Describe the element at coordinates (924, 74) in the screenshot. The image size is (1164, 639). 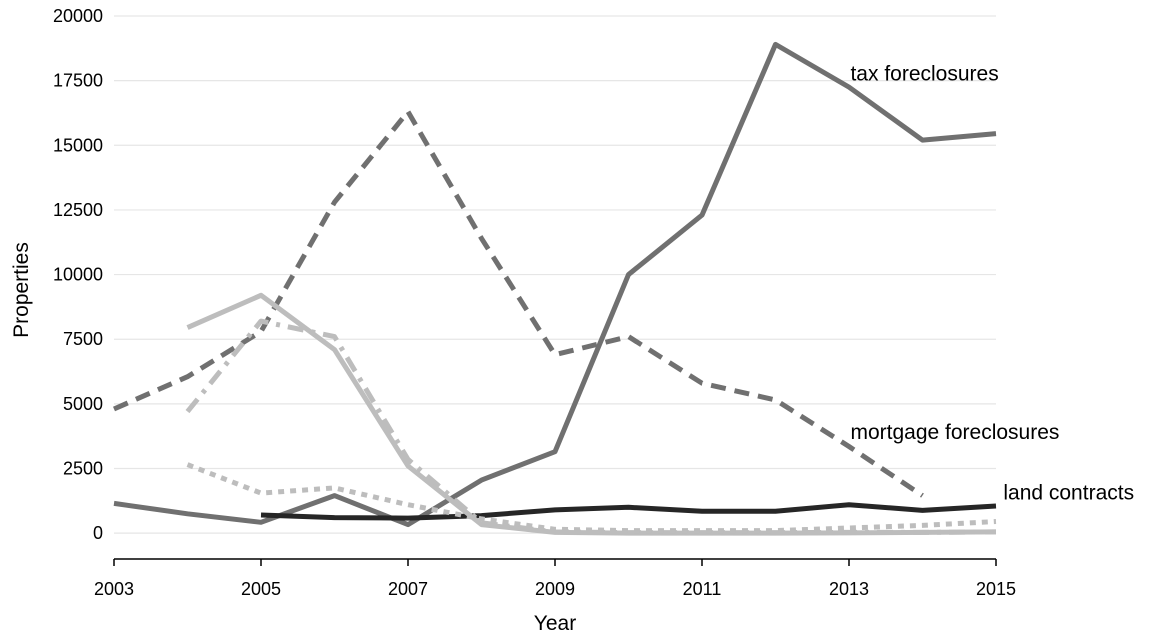
I see `annotation-tax-foreclosures: tax foreclosures` at that location.